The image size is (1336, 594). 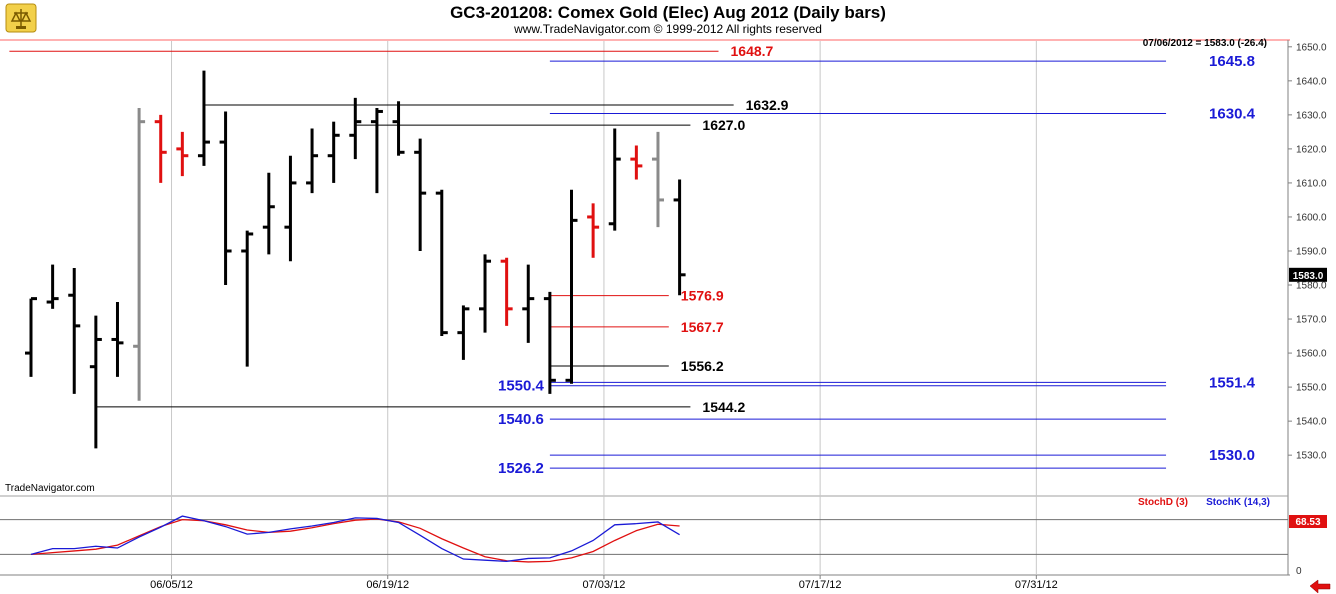 I want to click on current-price-label: 1583.0, so click(x=1308, y=276).